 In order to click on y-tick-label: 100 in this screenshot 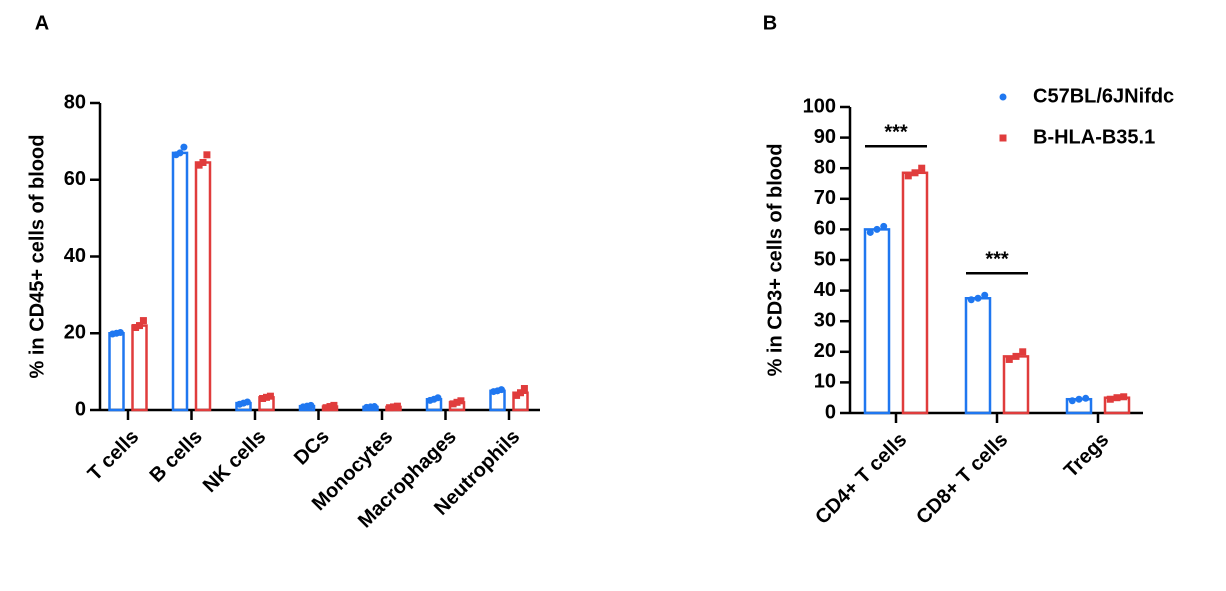, I will do `click(819, 106)`.